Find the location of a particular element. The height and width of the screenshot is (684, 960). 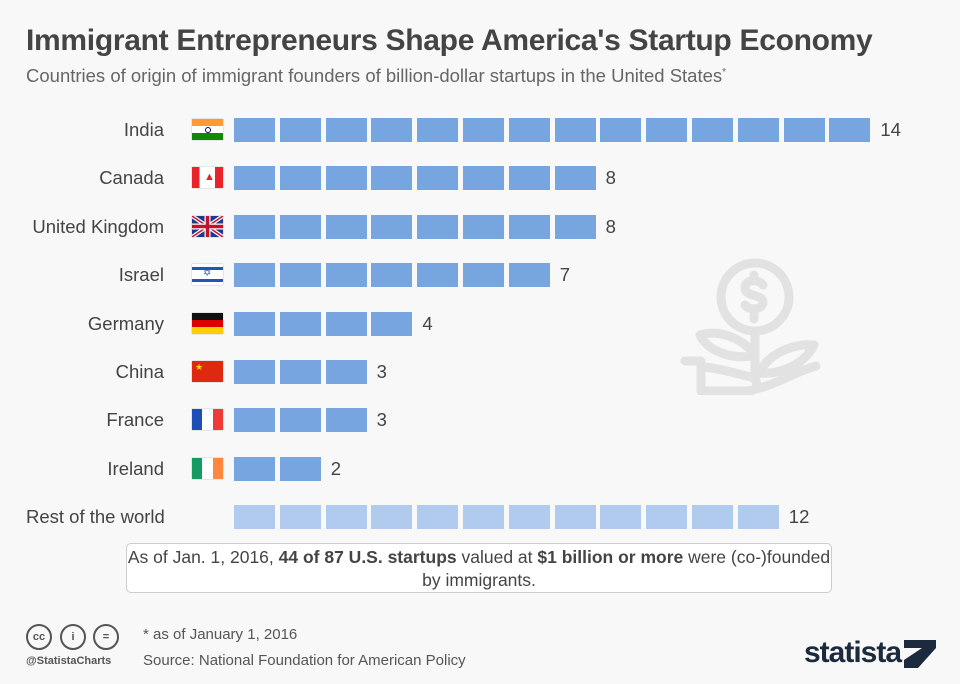

note-bold-value: $1 billion or more is located at coordinates (610, 557).